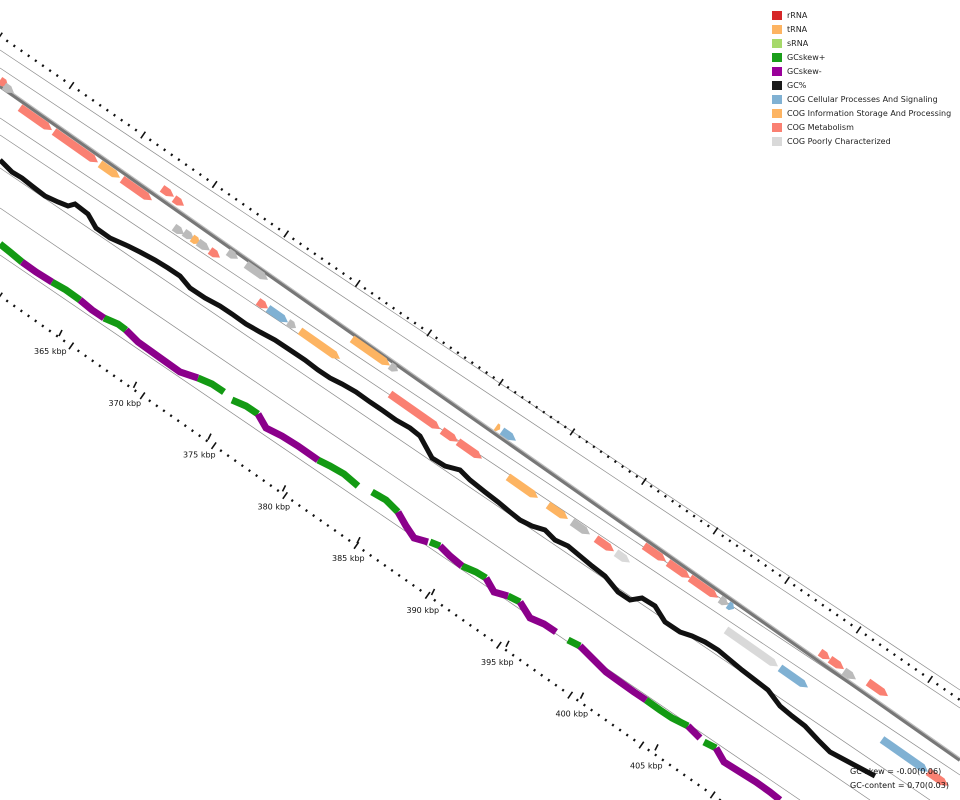  Describe the element at coordinates (797, 85) in the screenshot. I see `legend-label: GC%` at that location.